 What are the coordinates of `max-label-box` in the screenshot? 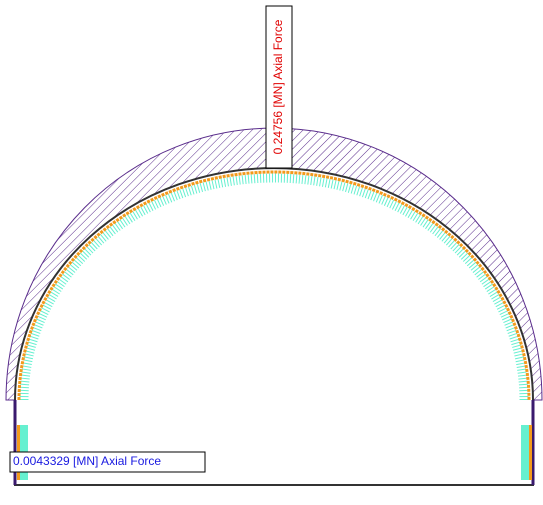 It's located at (279, 87).